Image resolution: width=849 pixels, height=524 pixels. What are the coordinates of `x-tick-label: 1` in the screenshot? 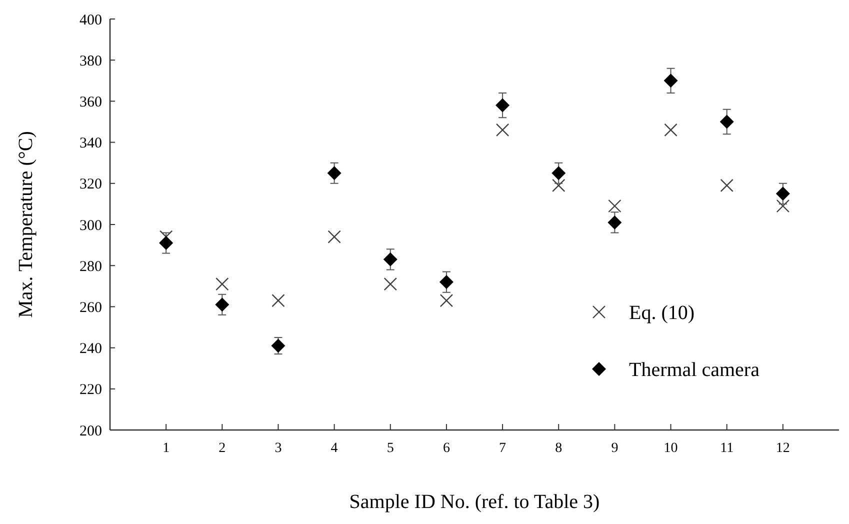 It's located at (166, 448).